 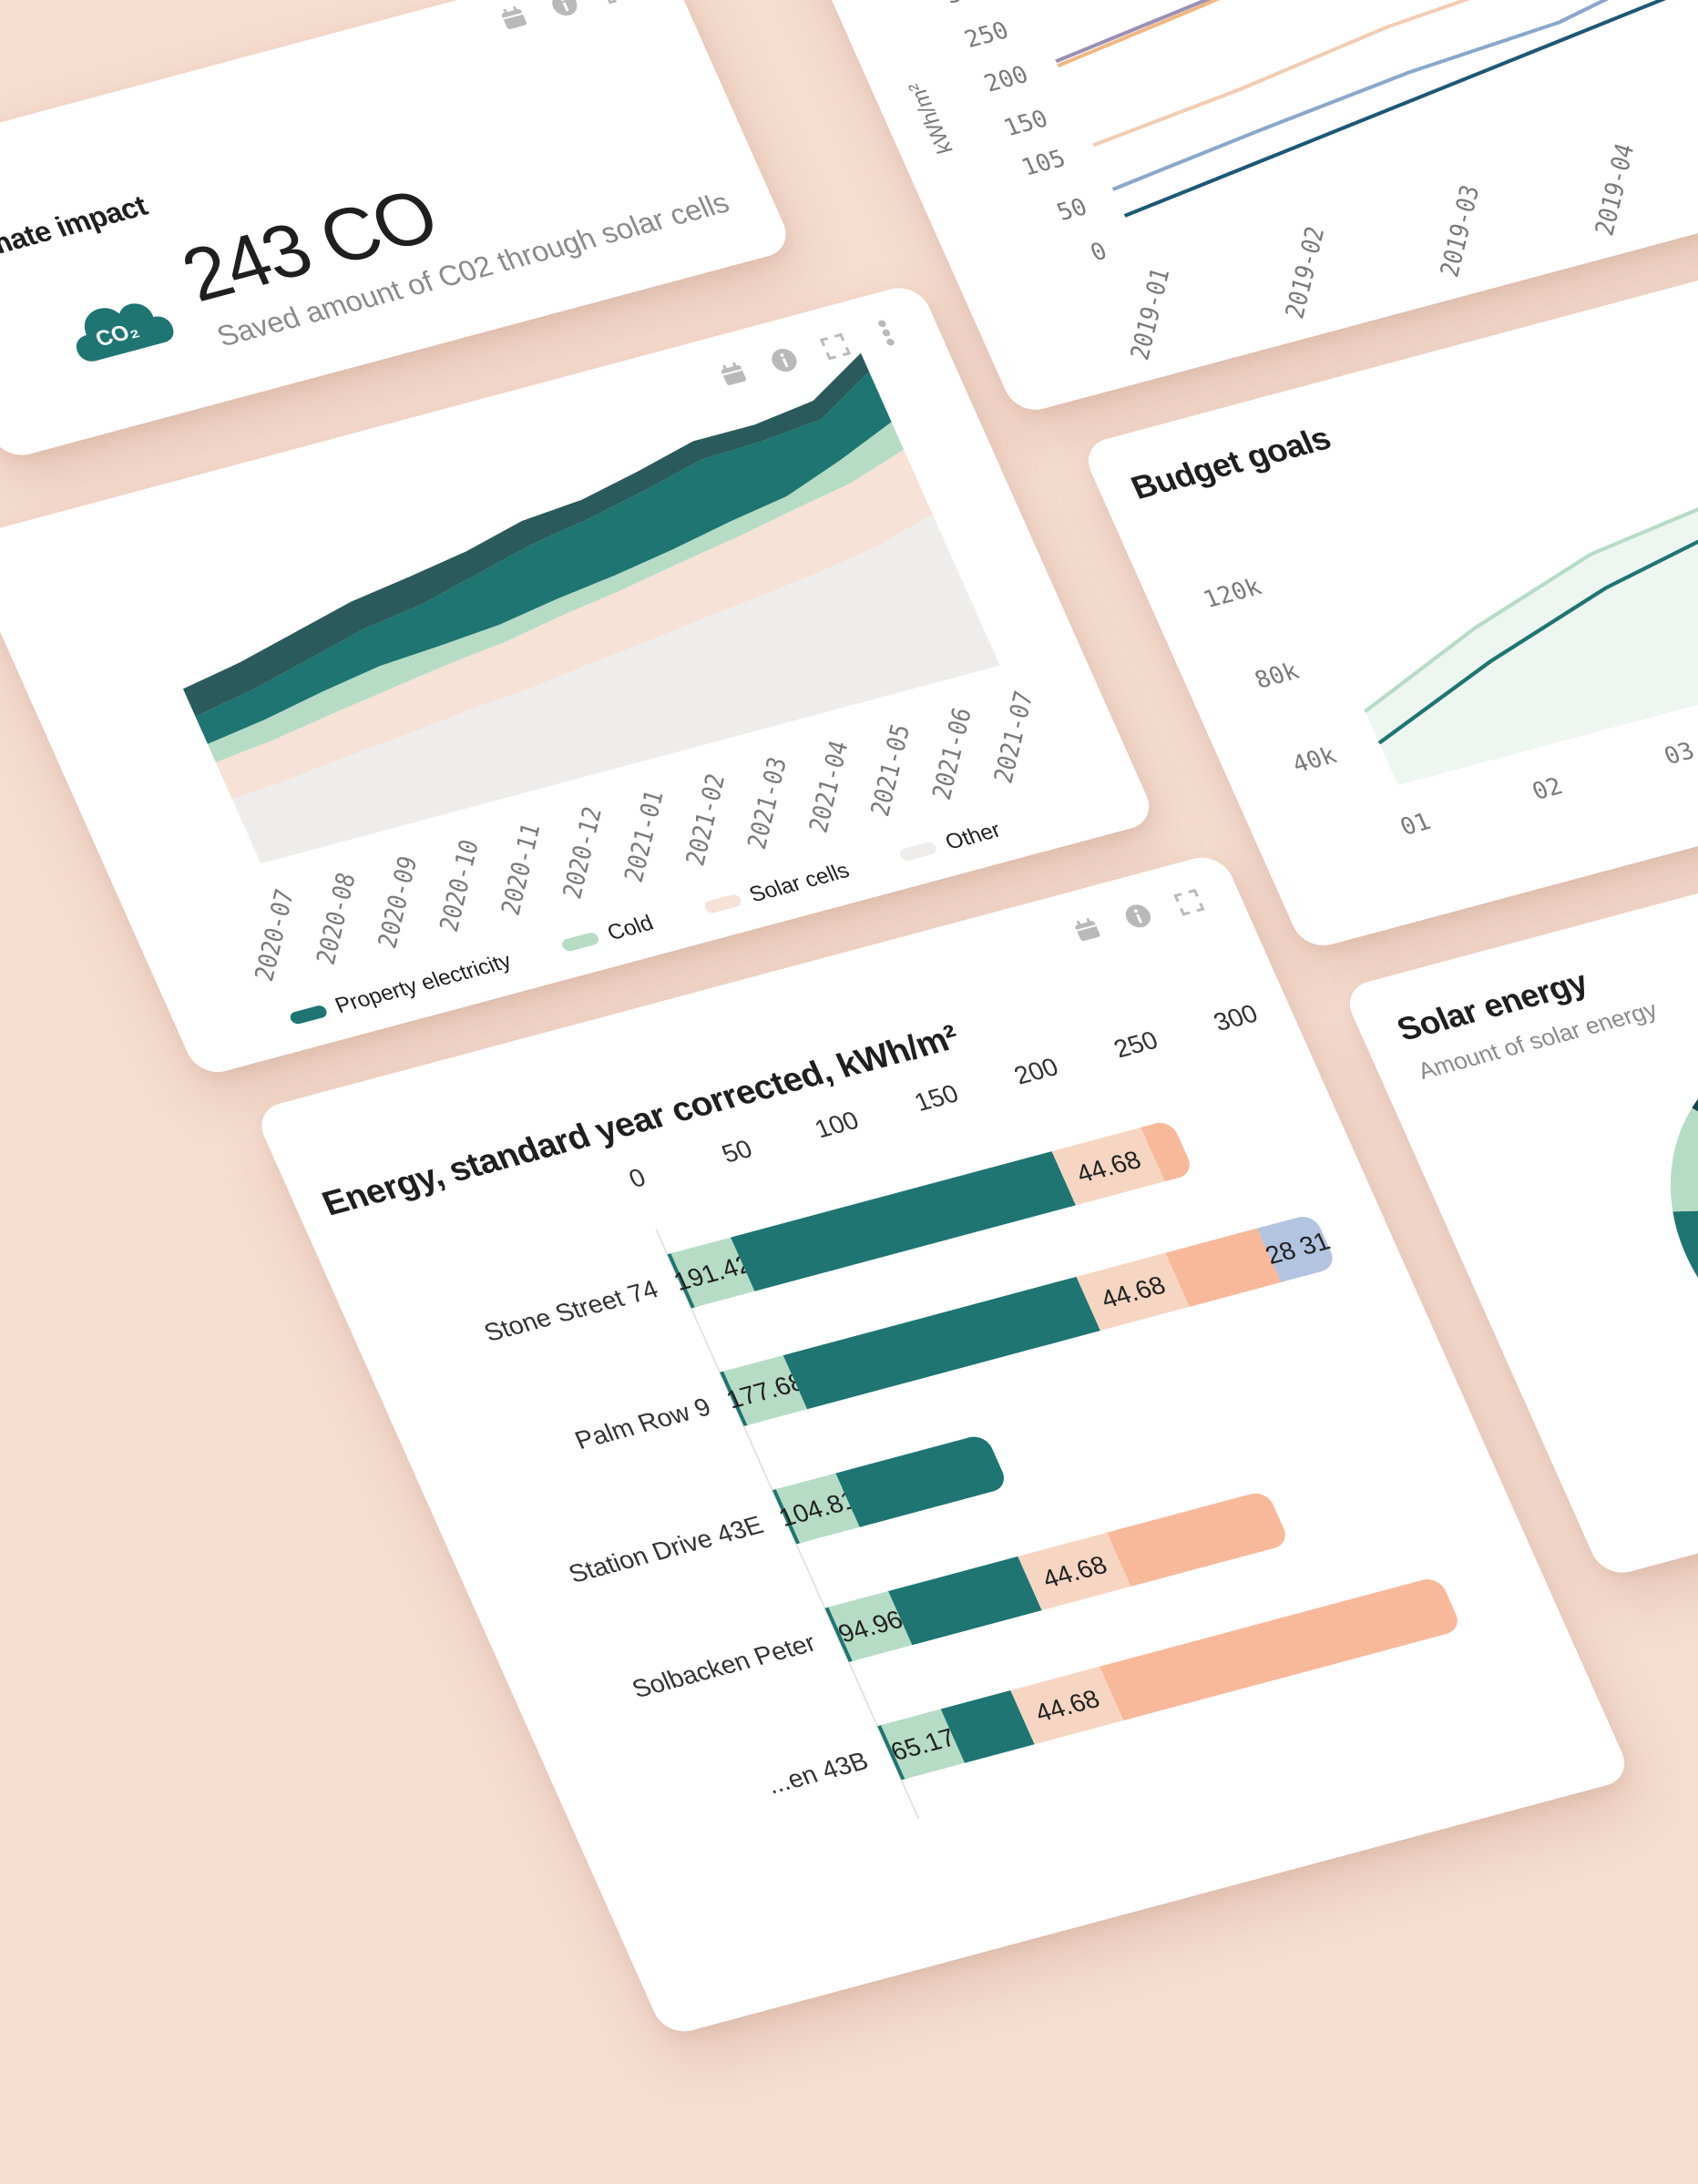 I want to click on y-tick-label: 50, so click(x=1072, y=211).